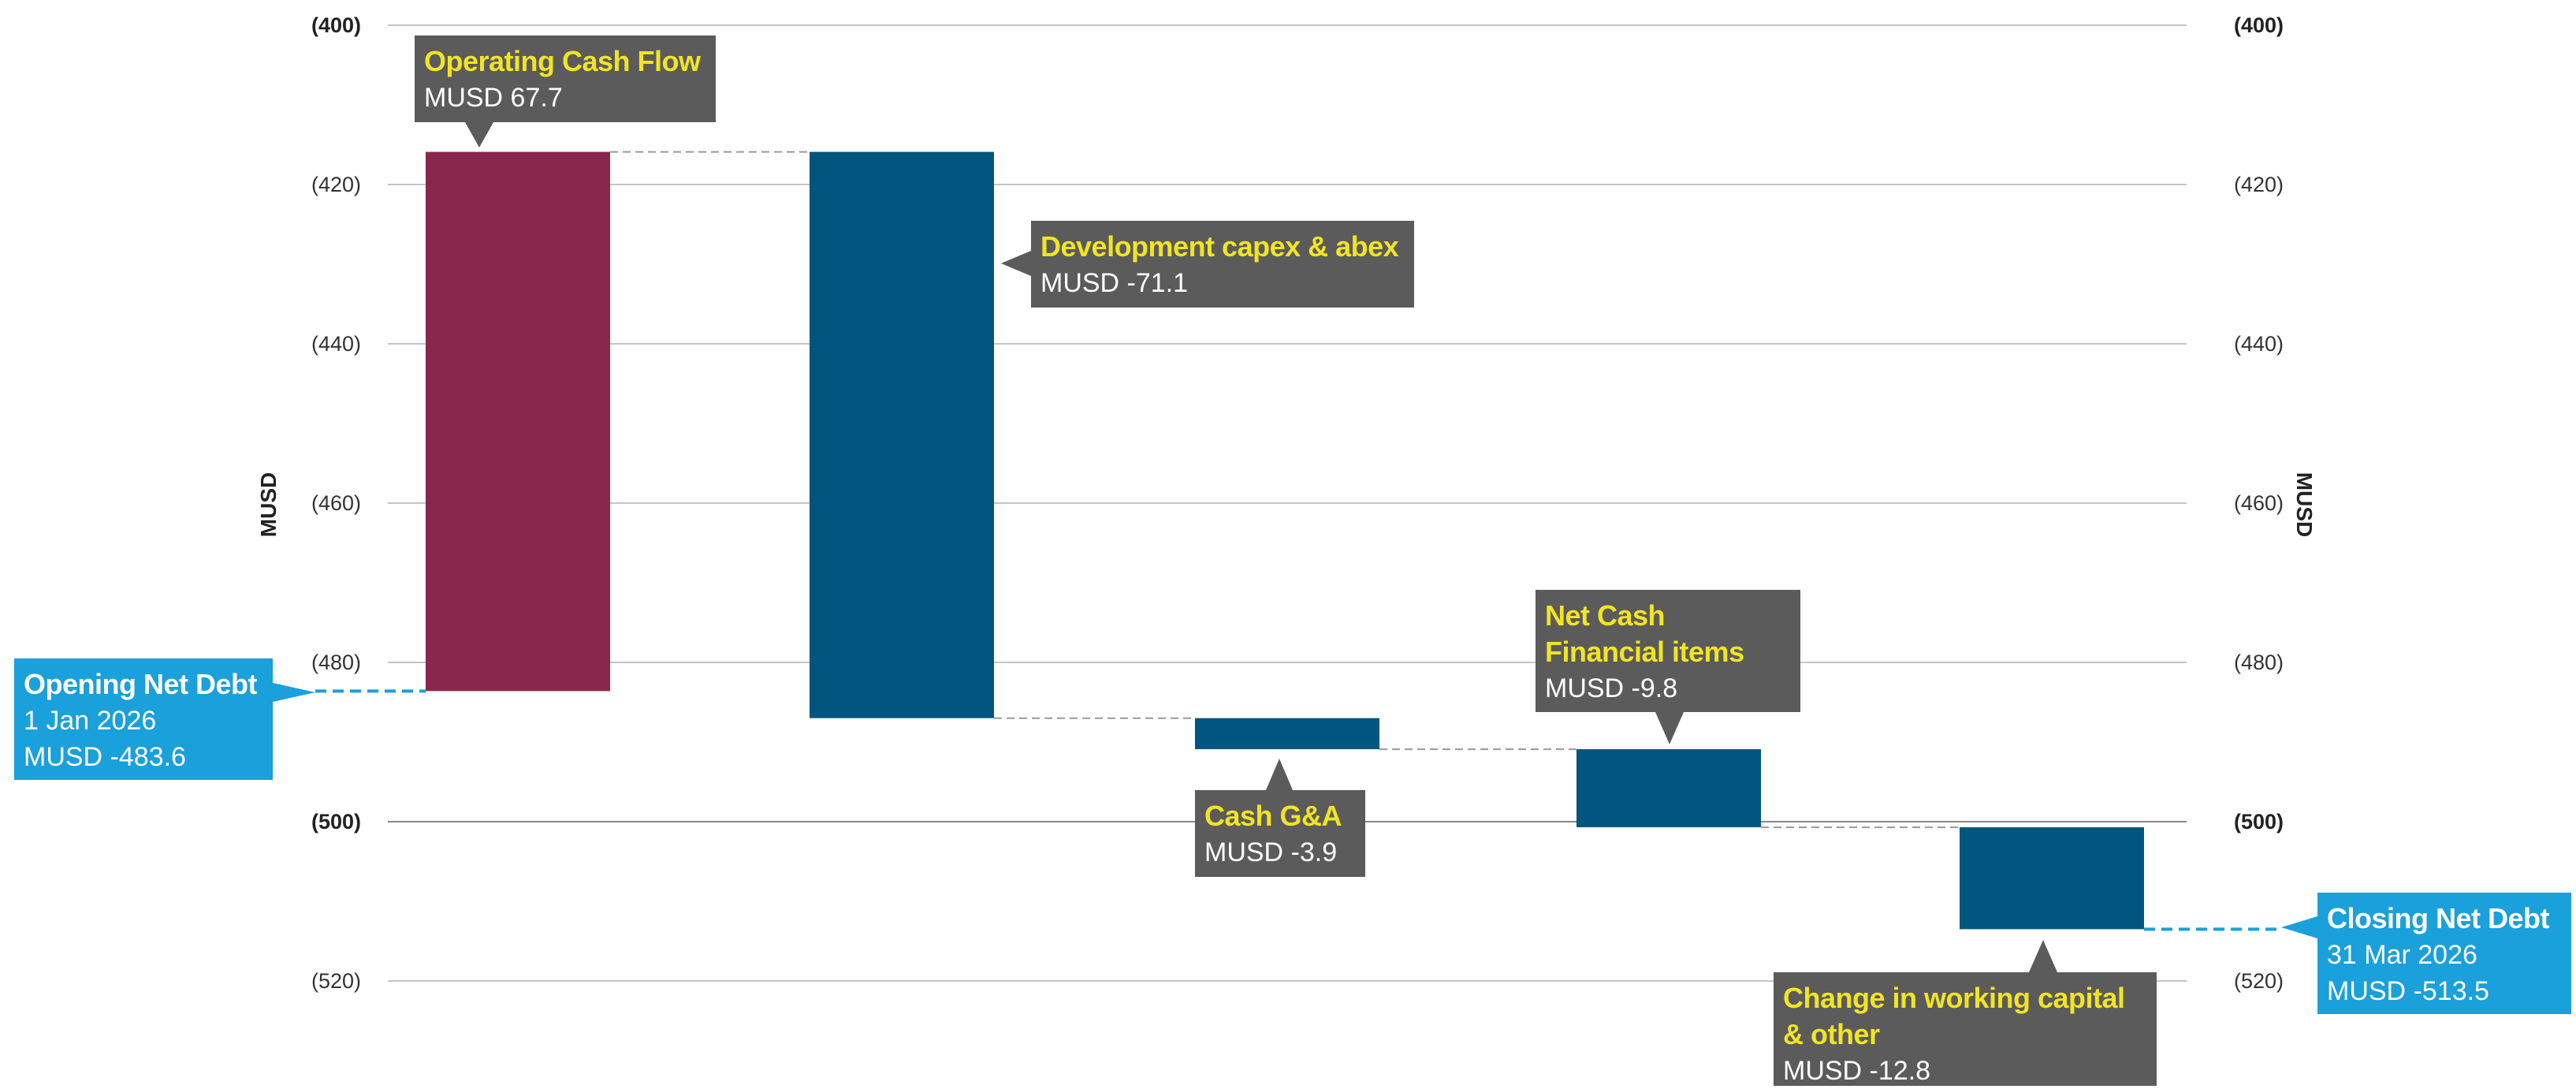  I want to click on opening-title: Opening Net Debt, so click(141, 684).